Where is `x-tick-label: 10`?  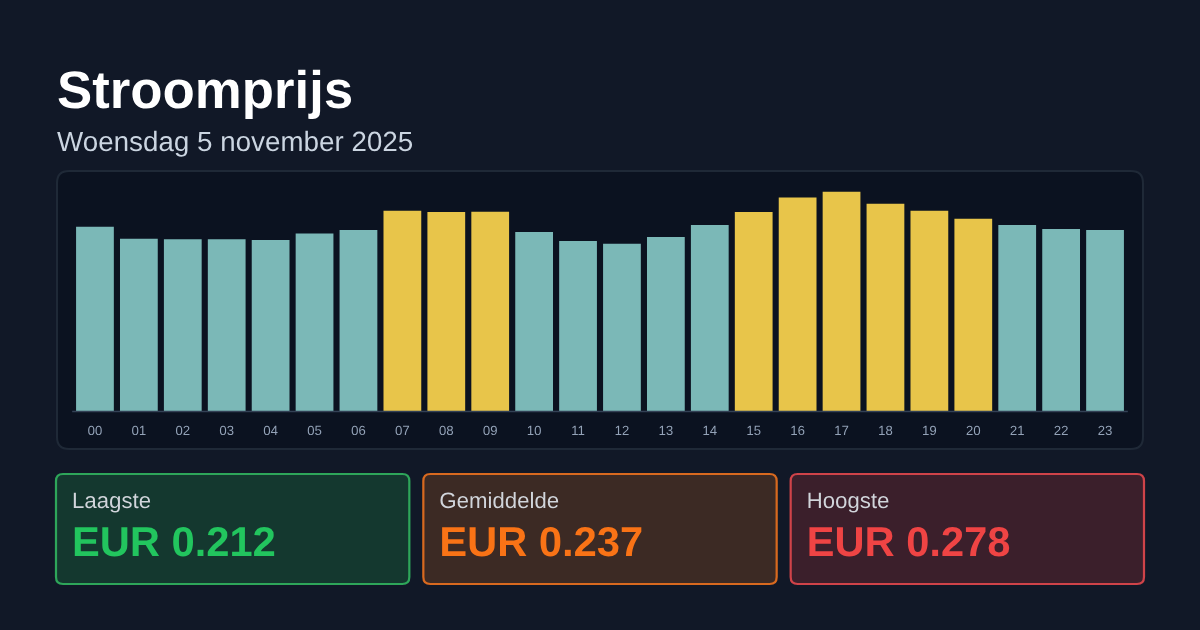 x-tick-label: 10 is located at coordinates (534, 430).